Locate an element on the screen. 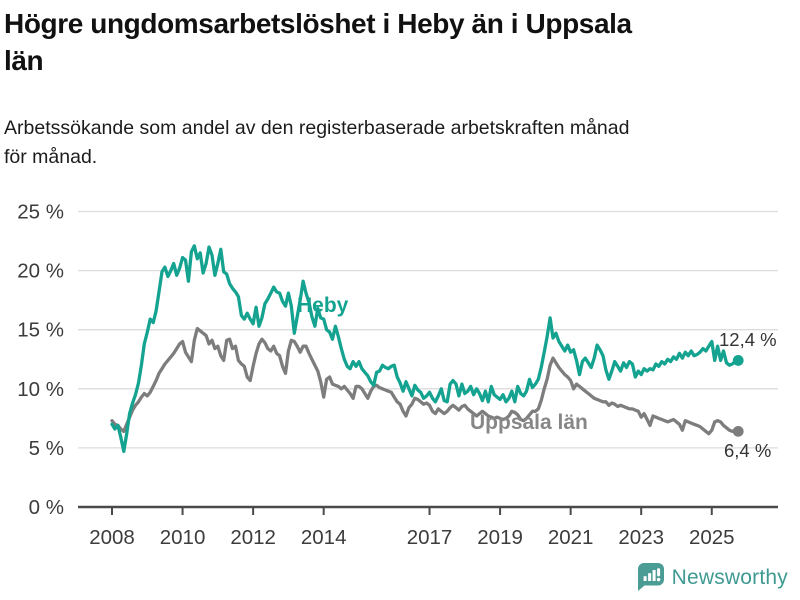  x-tick-label: 2023 is located at coordinates (641, 537).